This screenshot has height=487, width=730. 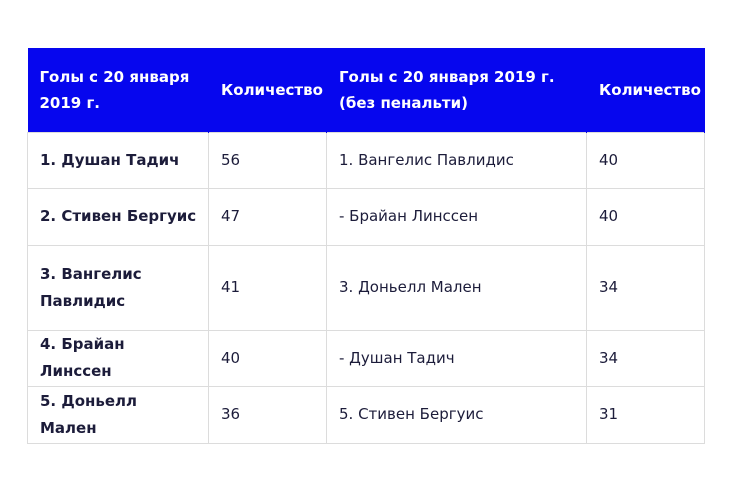 I want to click on player-name-no-penalty: 1. Вангелис Павлидис, so click(x=456, y=160).